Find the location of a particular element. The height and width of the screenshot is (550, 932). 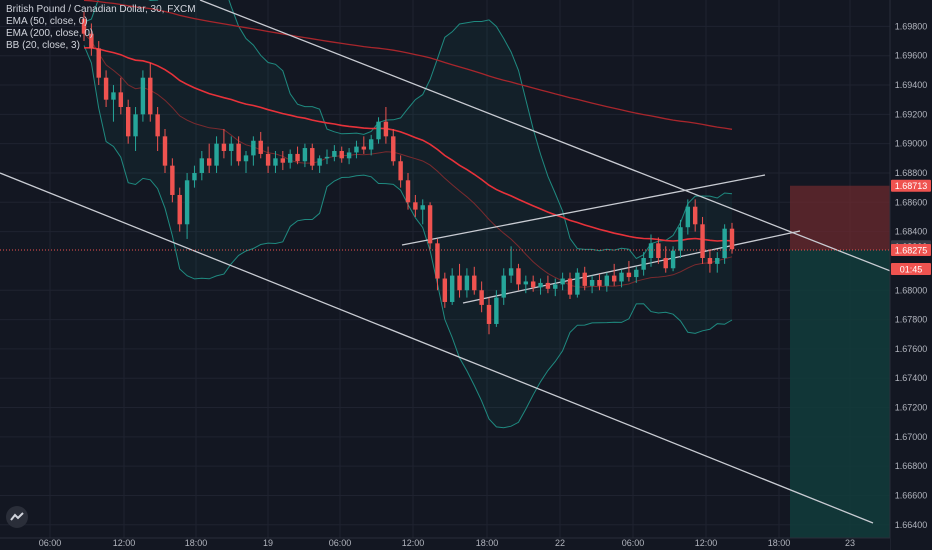

time-tick-label: 18:00 is located at coordinates (196, 543).